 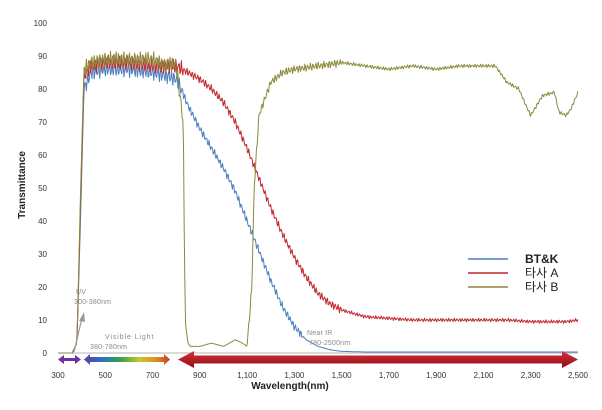 I want to click on x-axis-title: Wavelength(nm), so click(x=289, y=386).